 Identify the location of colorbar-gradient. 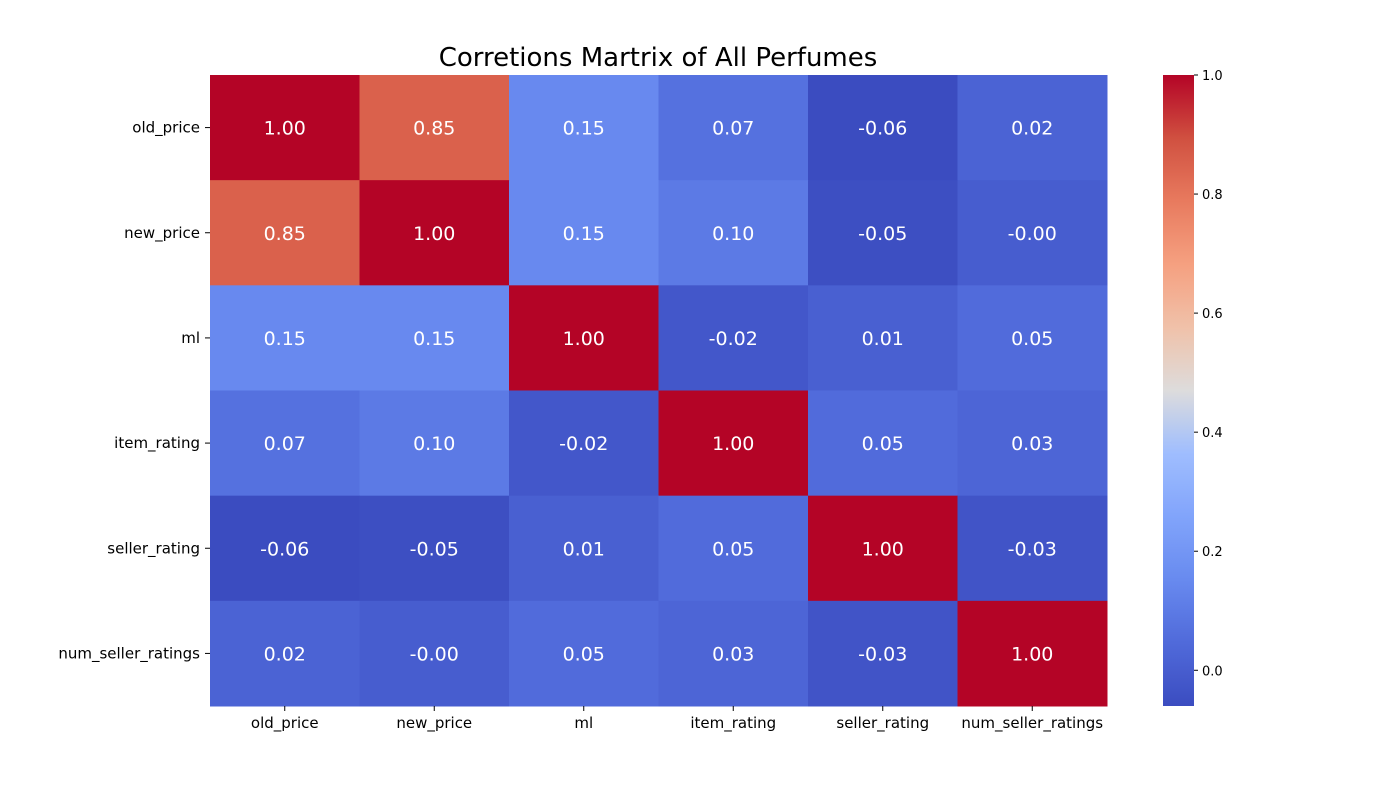
(1178, 390).